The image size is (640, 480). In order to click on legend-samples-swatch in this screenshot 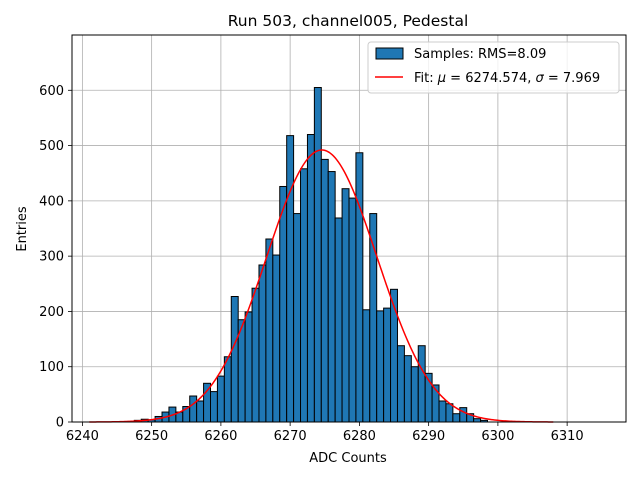, I will do `click(389, 53)`.